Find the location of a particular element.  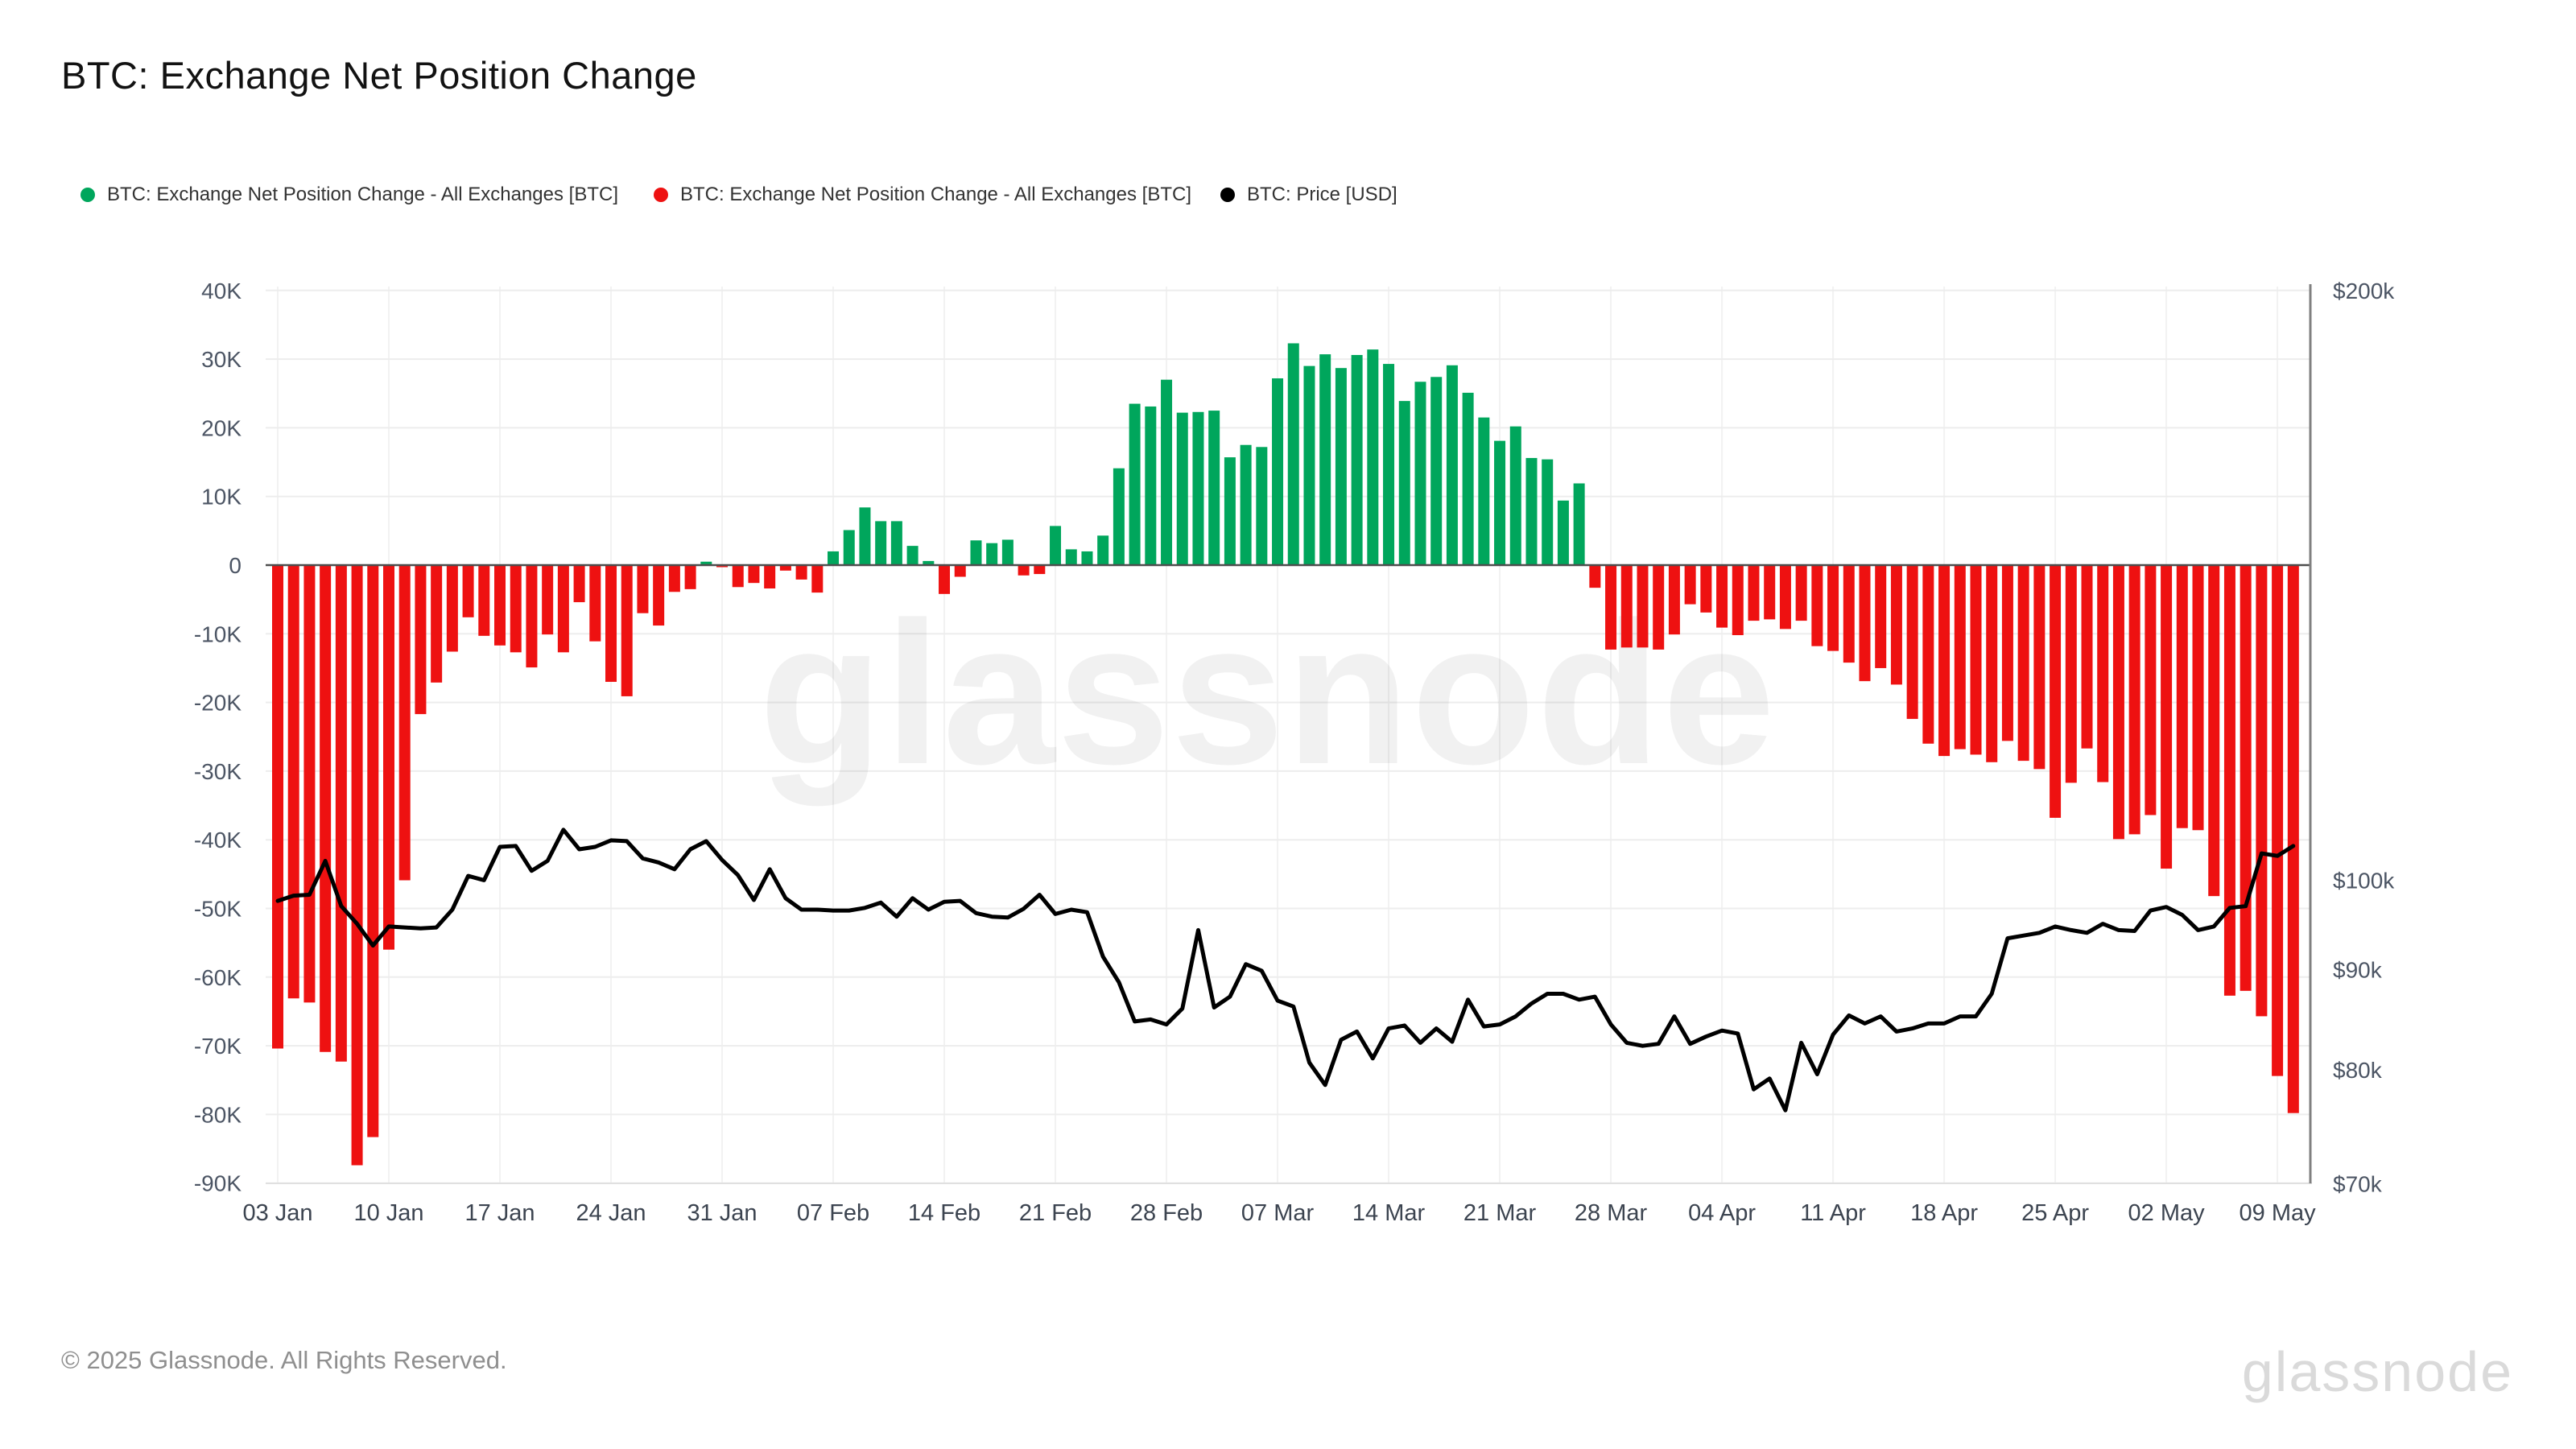

left-axis-tick-label: -70K is located at coordinates (218, 1046).